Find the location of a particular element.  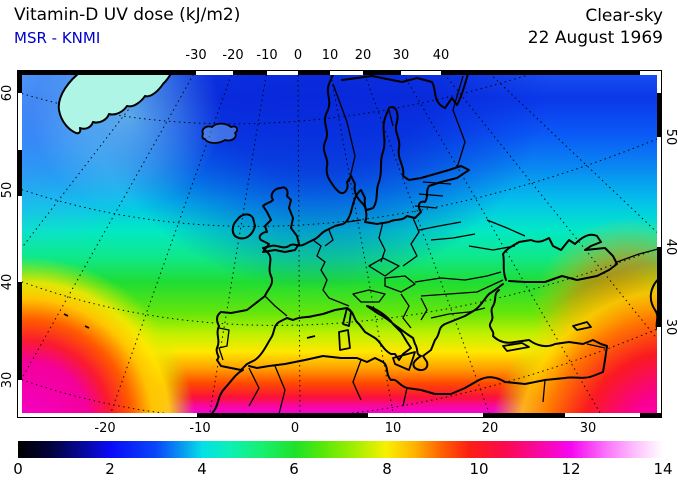

axis-top-tick: 40 is located at coordinates (441, 55).